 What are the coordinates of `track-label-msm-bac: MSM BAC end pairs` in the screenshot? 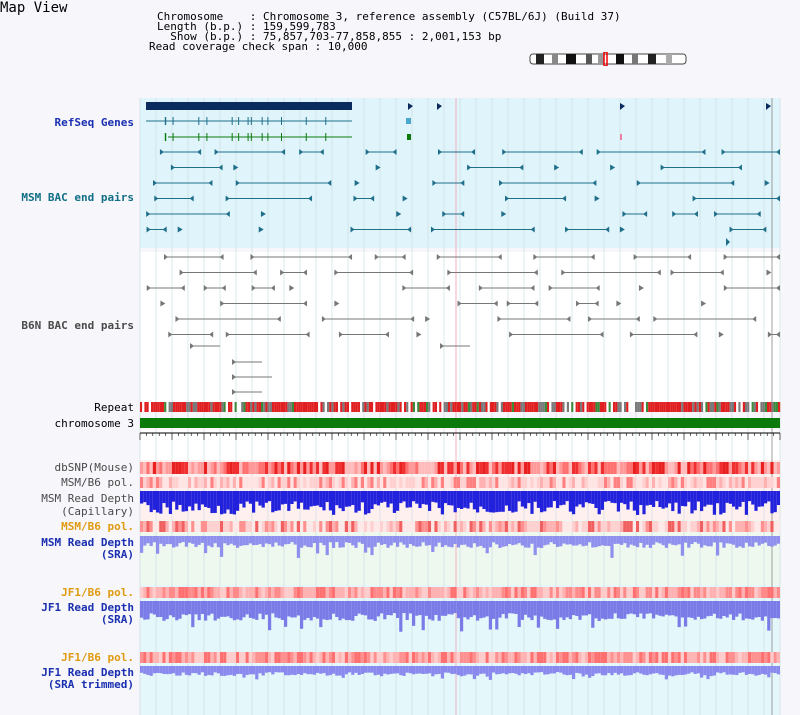 It's located at (77, 197).